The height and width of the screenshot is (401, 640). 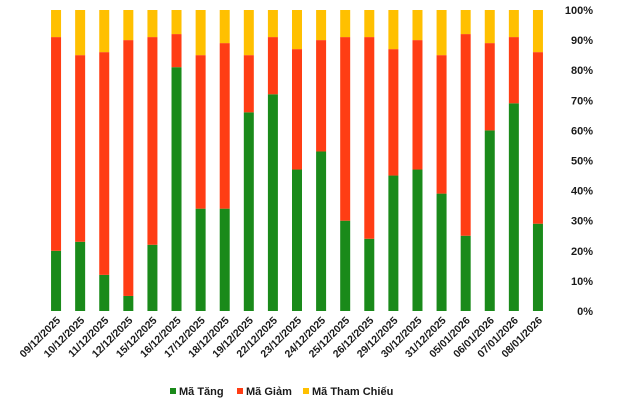 I want to click on y-tick-label-4: 40%, so click(x=582, y=192).